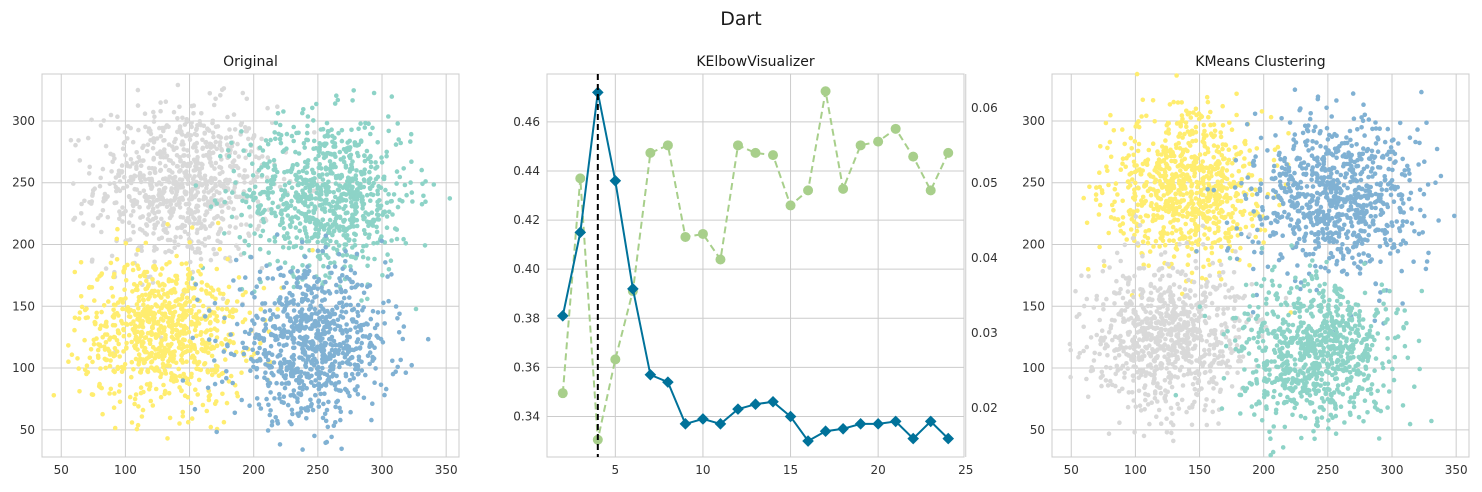  Describe the element at coordinates (650, 374) in the screenshot. I see `distortion-point` at that location.